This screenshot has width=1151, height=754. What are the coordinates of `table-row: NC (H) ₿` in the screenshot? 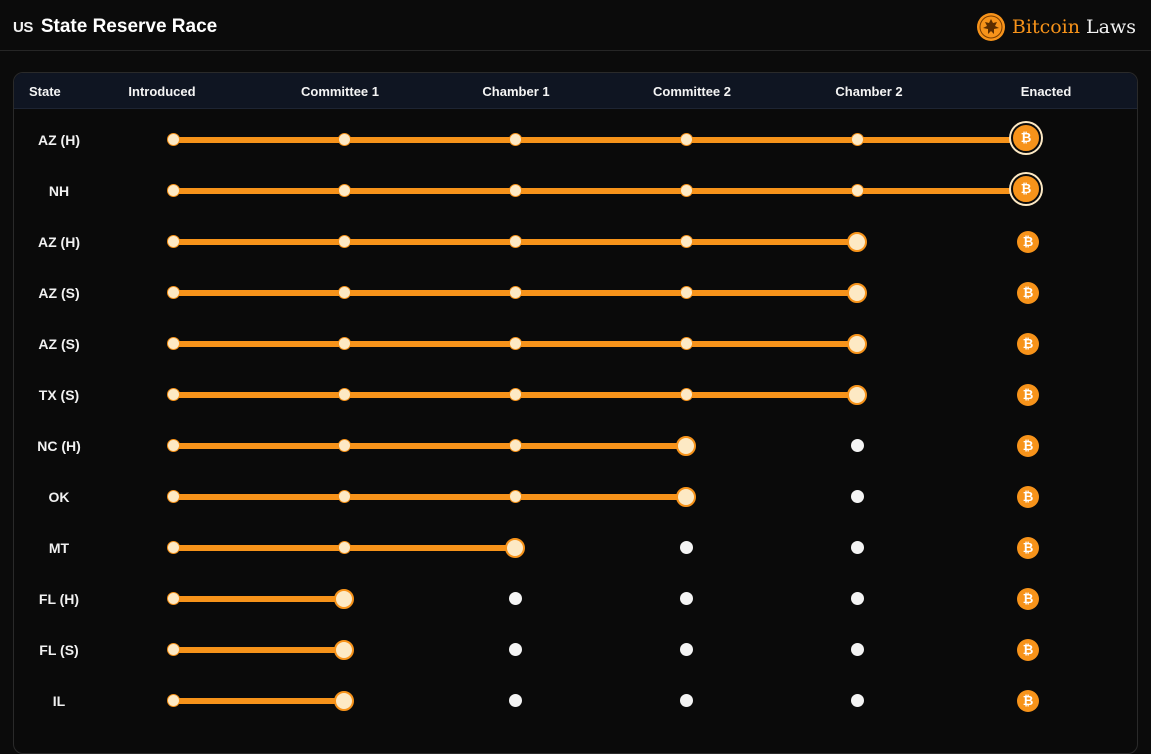 It's located at (575, 445).